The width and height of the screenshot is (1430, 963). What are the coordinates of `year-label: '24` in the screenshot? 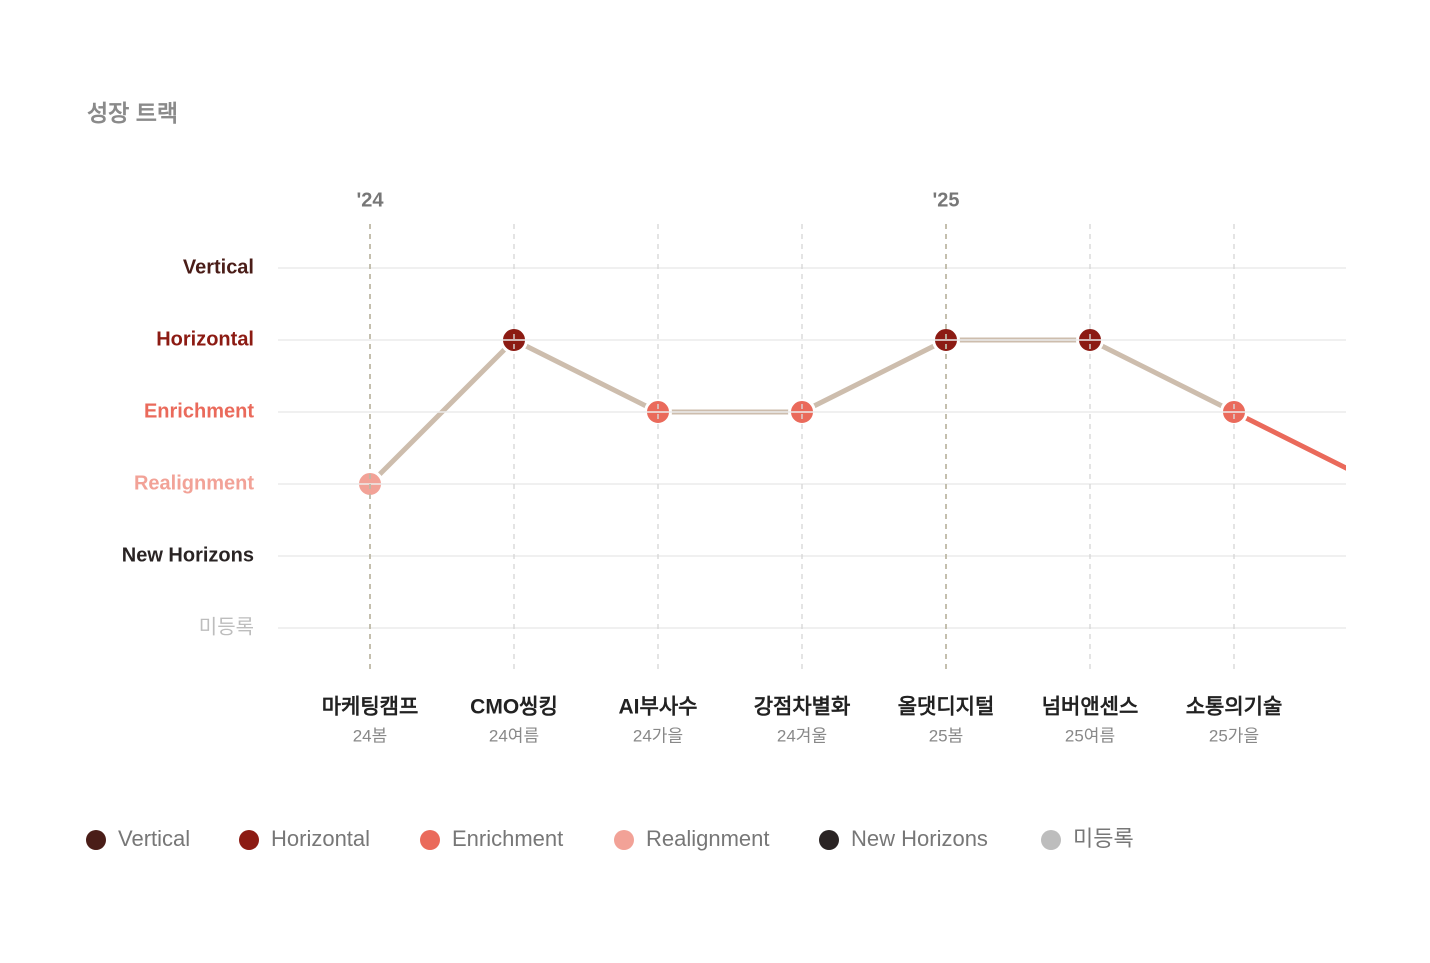 It's located at (370, 200).